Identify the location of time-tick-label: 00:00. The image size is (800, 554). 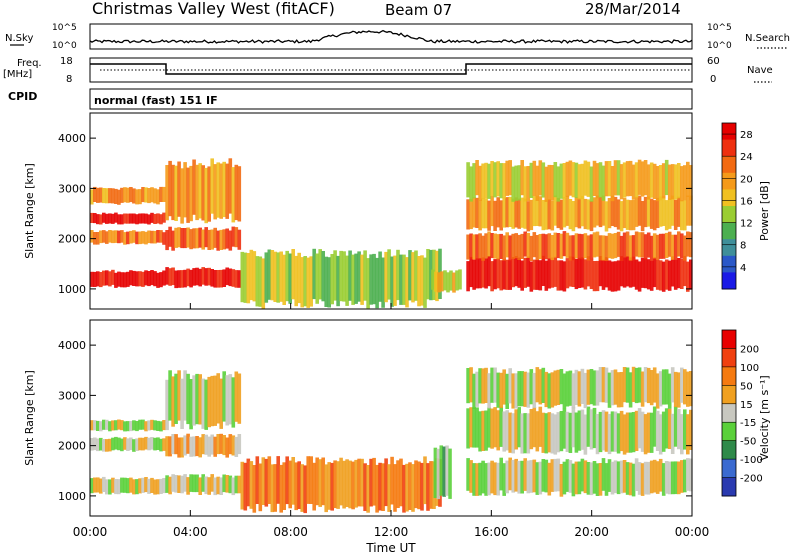
(692, 532).